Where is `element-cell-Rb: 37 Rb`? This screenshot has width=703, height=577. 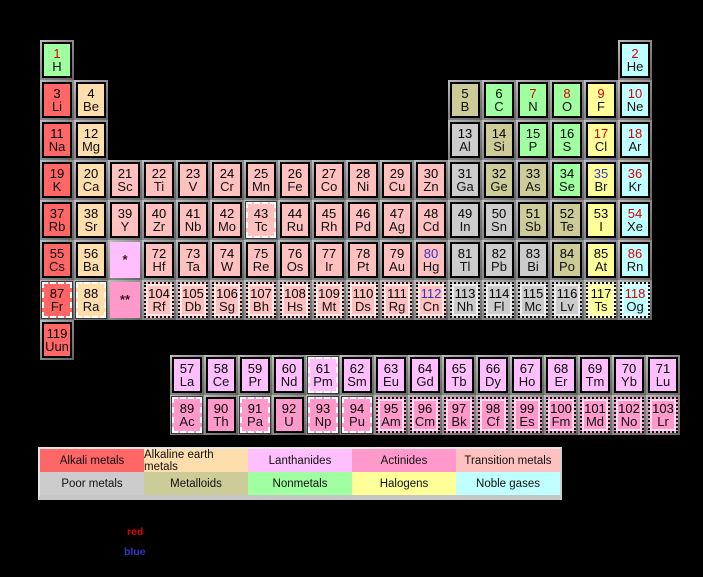 element-cell-Rb: 37 Rb is located at coordinates (57, 220).